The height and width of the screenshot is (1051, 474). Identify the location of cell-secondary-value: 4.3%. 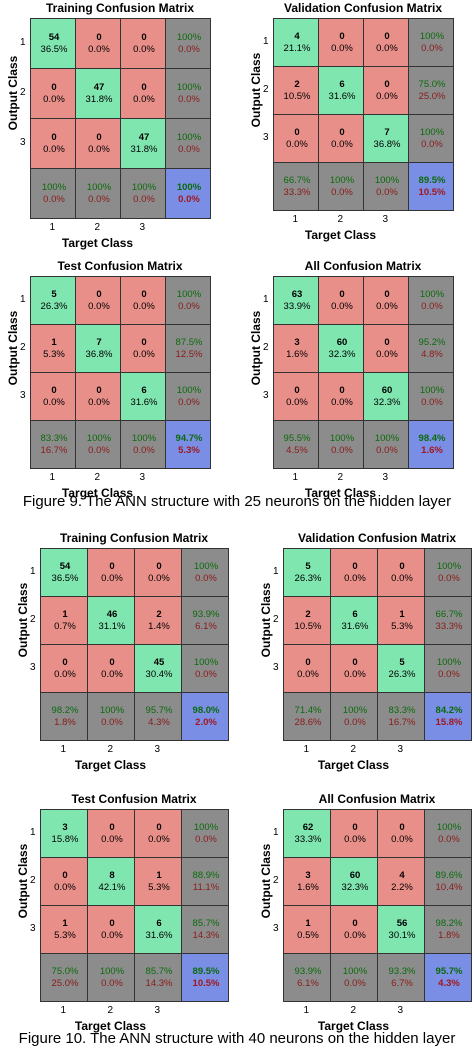
(449, 983).